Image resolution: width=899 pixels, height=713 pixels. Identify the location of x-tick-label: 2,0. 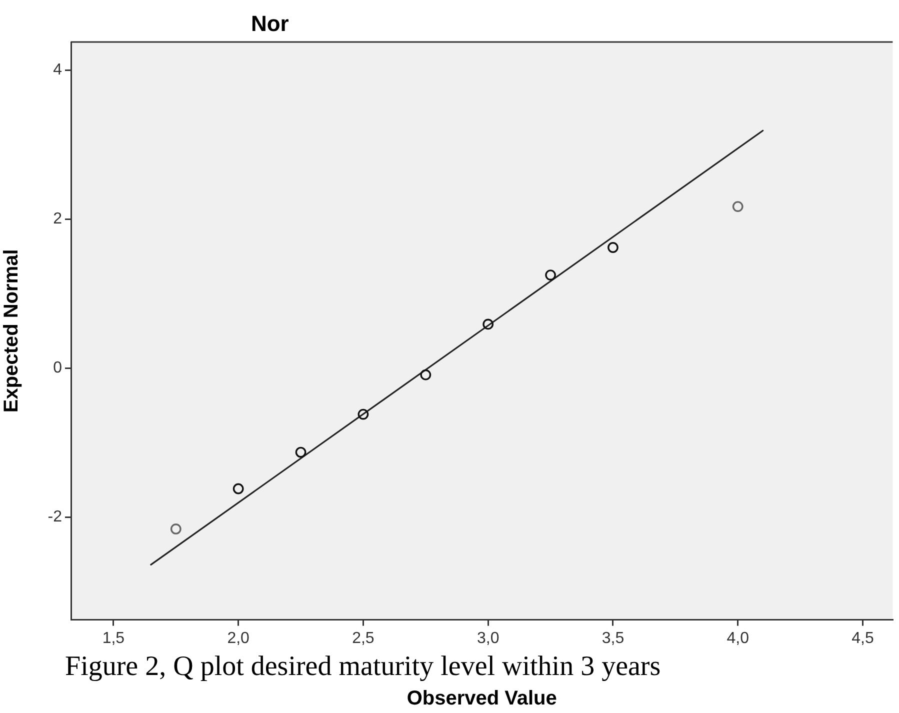
(238, 638).